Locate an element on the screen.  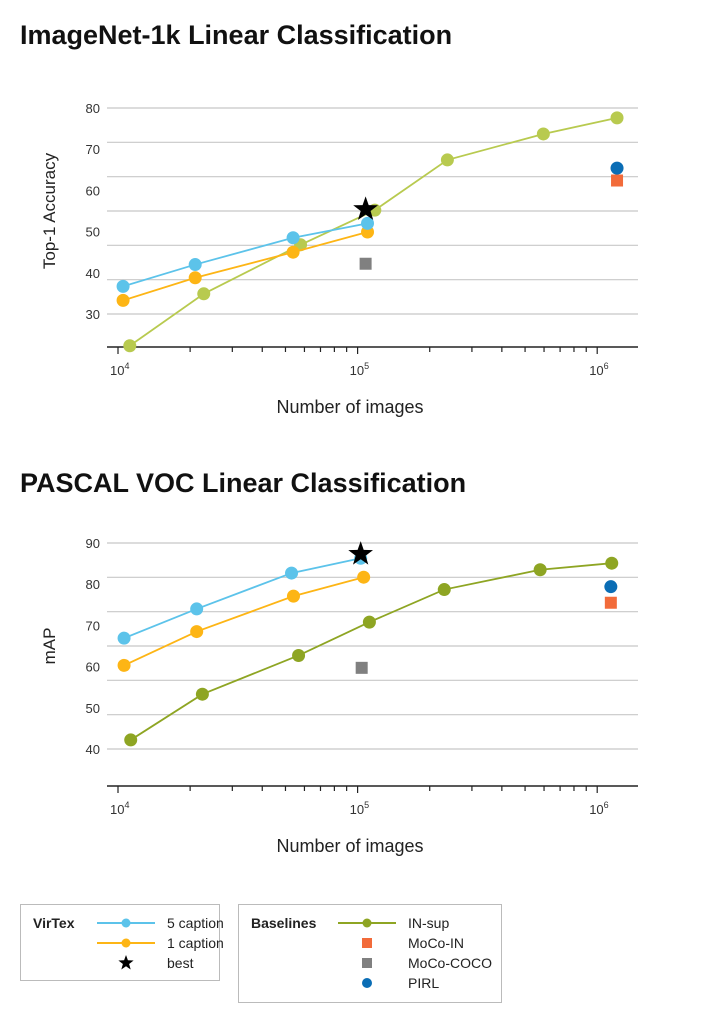
legend-item: MoCo-IN is located at coordinates (400, 943).